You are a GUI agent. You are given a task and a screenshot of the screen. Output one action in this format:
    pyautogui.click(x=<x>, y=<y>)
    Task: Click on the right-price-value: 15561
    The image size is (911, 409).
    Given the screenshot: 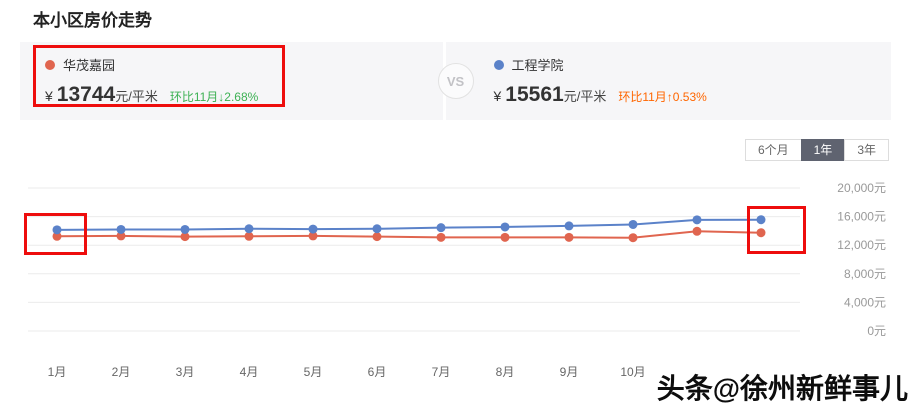 What is the action you would take?
    pyautogui.click(x=534, y=94)
    